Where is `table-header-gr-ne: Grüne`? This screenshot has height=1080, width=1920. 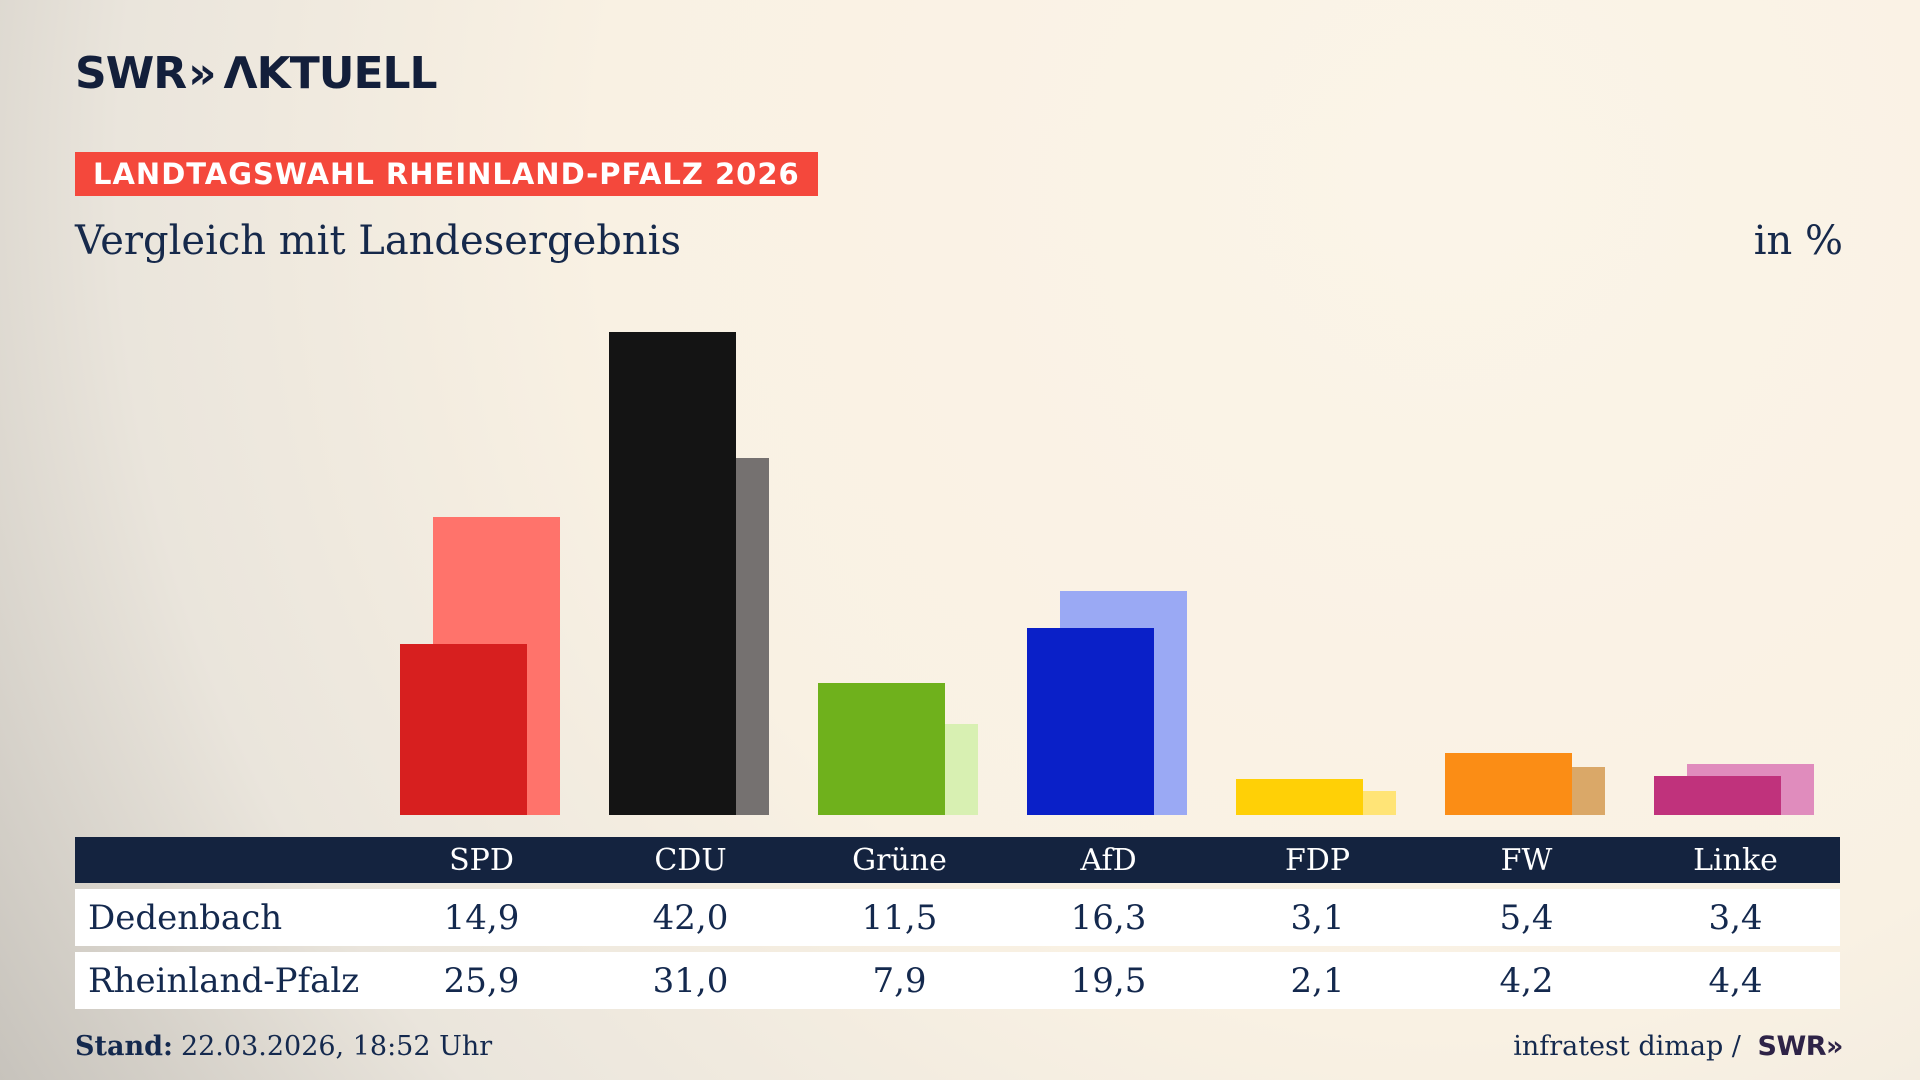 table-header-gr-ne: Grüne is located at coordinates (899, 860).